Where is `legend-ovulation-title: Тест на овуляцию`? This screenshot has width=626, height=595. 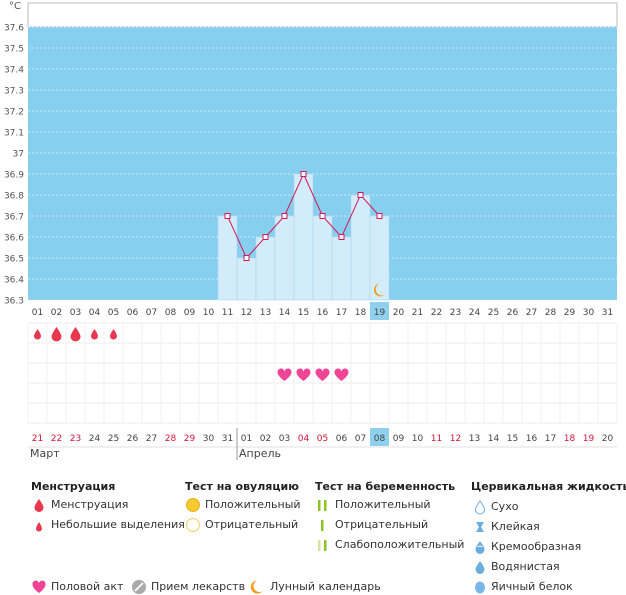
legend-ovulation-title: Тест на овуляцию is located at coordinates (242, 486).